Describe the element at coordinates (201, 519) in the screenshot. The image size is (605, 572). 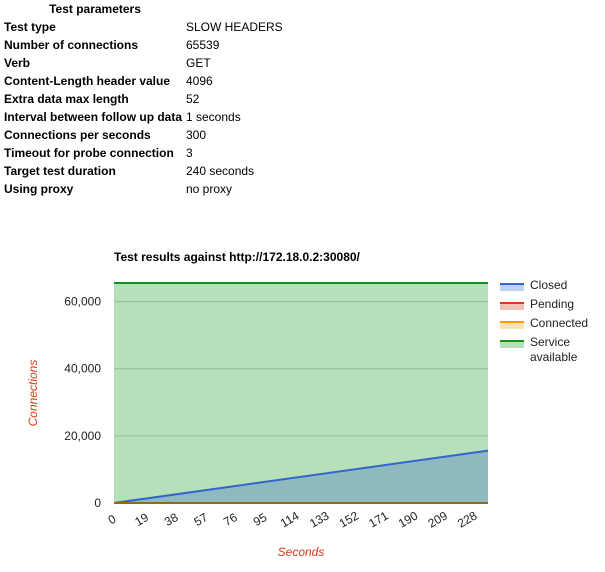
I see `x-tick-label: 57` at that location.